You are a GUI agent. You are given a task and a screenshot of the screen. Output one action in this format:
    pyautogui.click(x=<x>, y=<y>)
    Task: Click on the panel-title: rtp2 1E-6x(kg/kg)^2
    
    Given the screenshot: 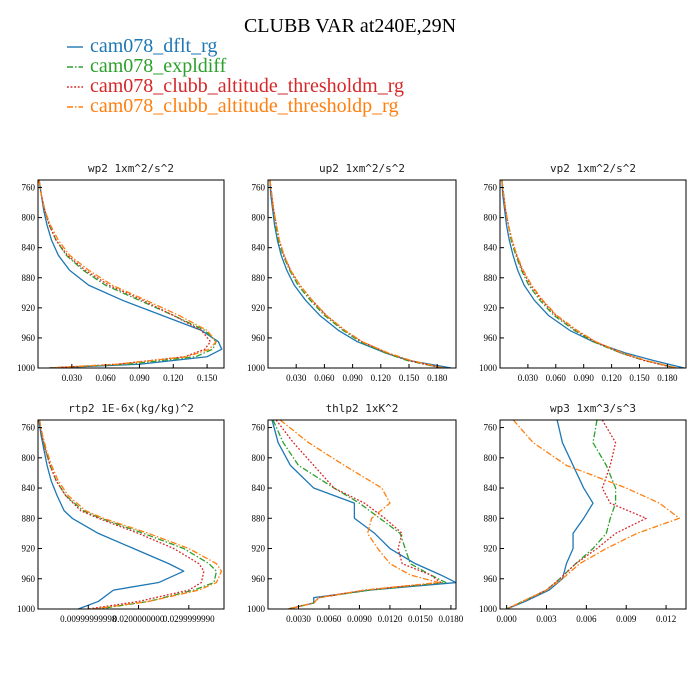 What is the action you would take?
    pyautogui.click(x=131, y=408)
    